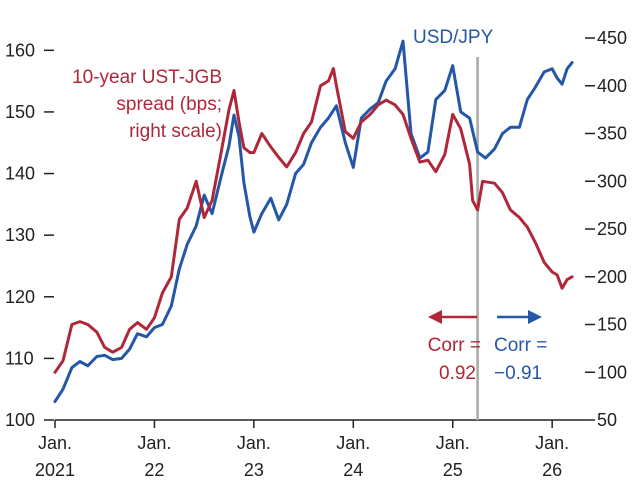 This screenshot has width=640, height=488. What do you see at coordinates (612, 181) in the screenshot?
I see `right-tick-label: 300` at bounding box center [612, 181].